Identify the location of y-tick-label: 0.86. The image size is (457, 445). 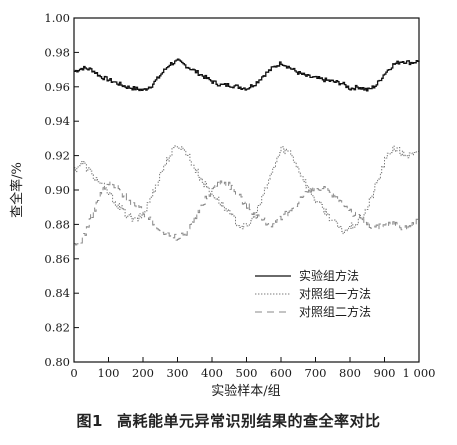
(57, 259).